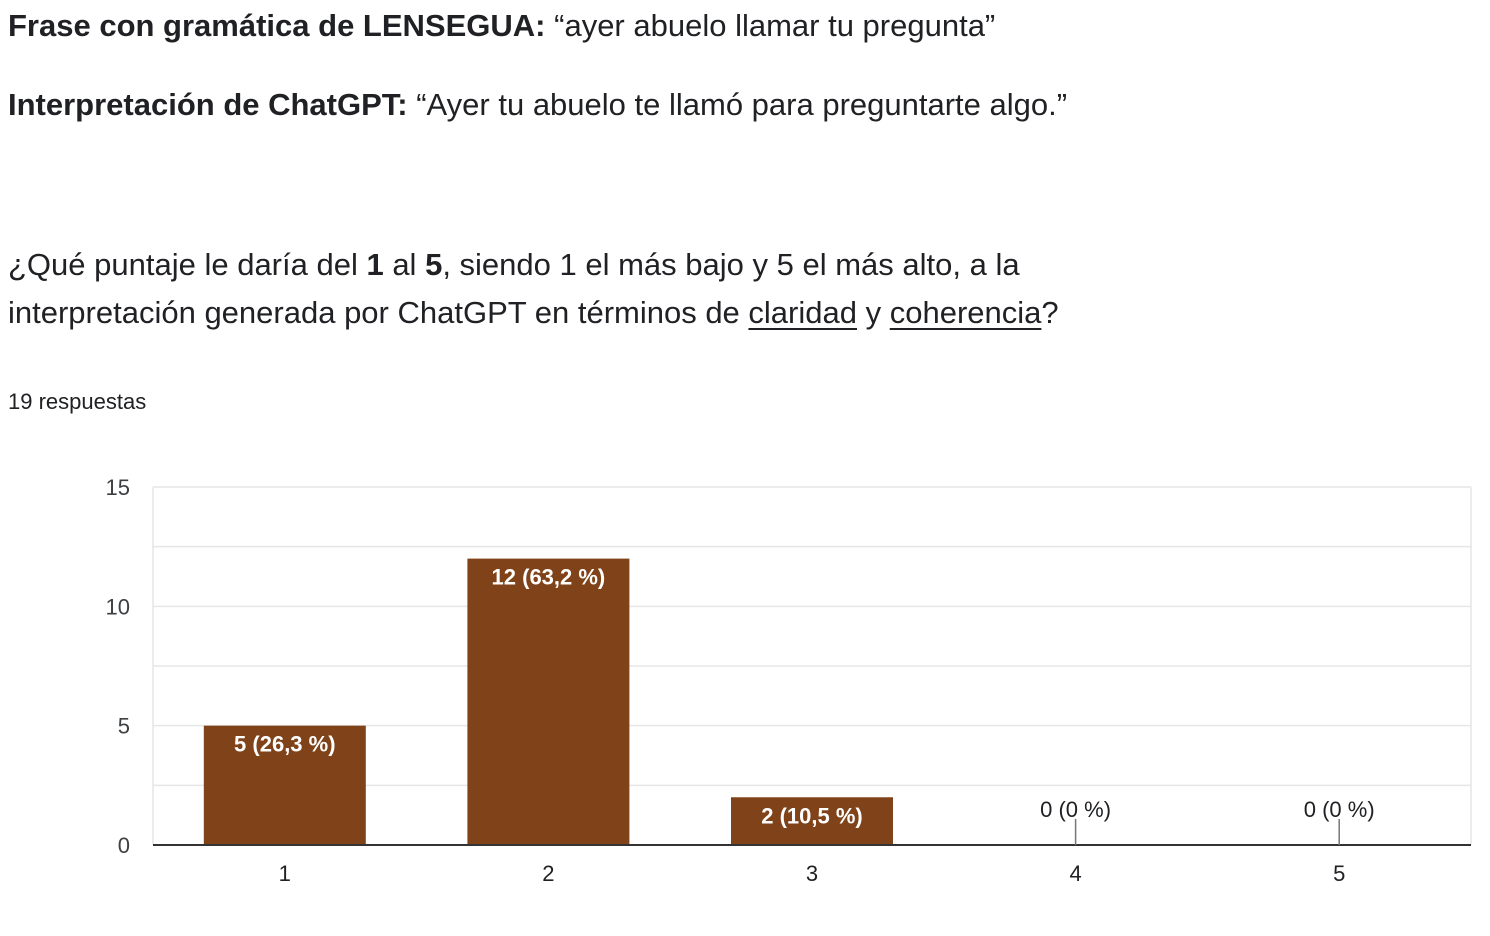 This screenshot has height=936, width=1490. Describe the element at coordinates (277, 25) in the screenshot. I see `phrase-label: Frase con gramática de LENSEGUA:` at that location.